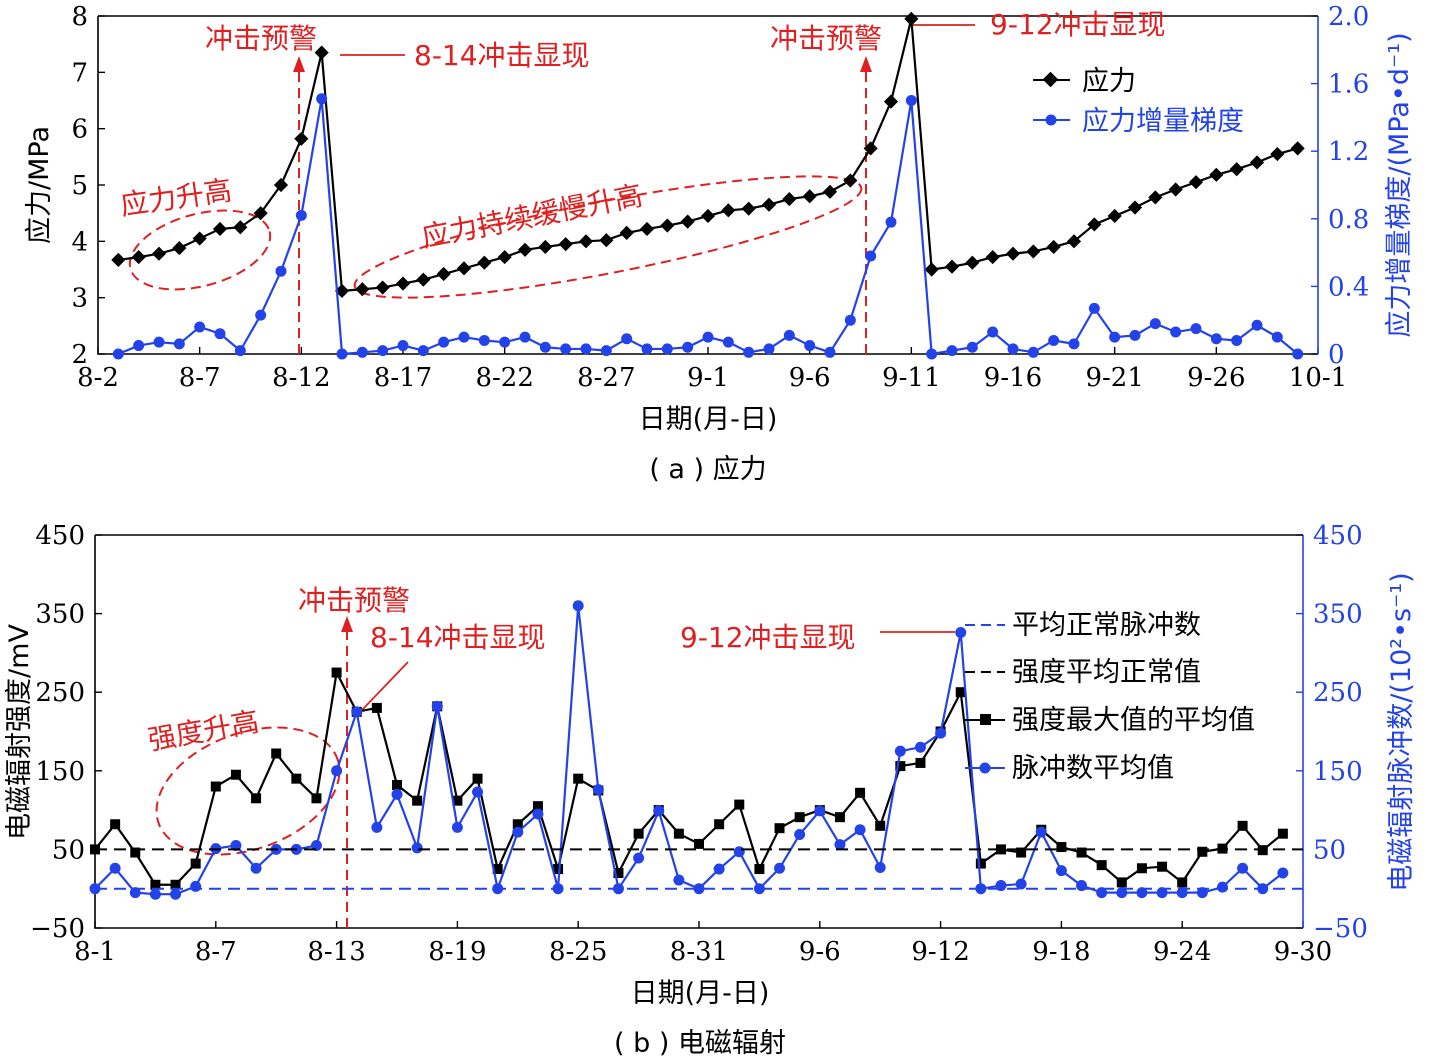 The height and width of the screenshot is (1063, 1433). I want to click on panel-a-xtick-label: 8-12, so click(301, 378).